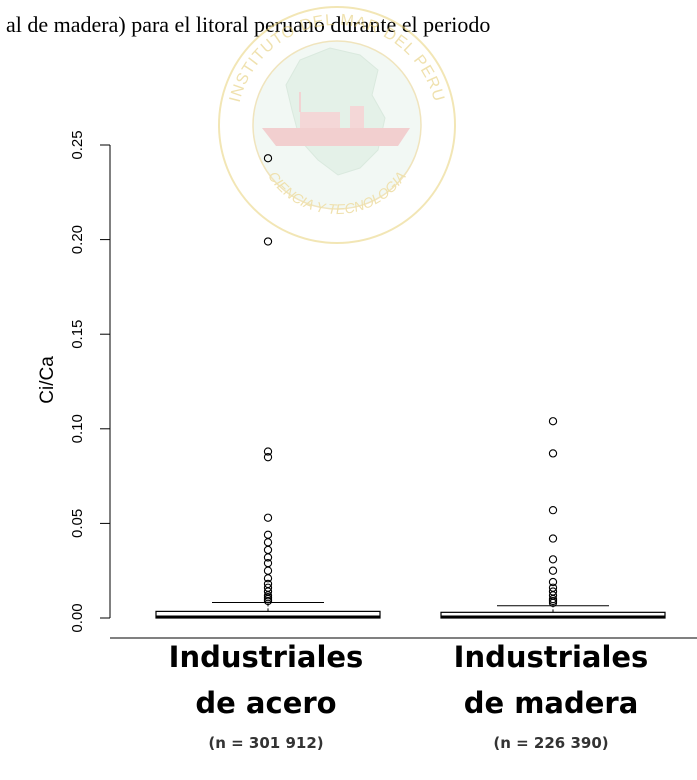 This screenshot has height=780, width=697. I want to click on category-n-madera: (n = 226 390), so click(551, 743).